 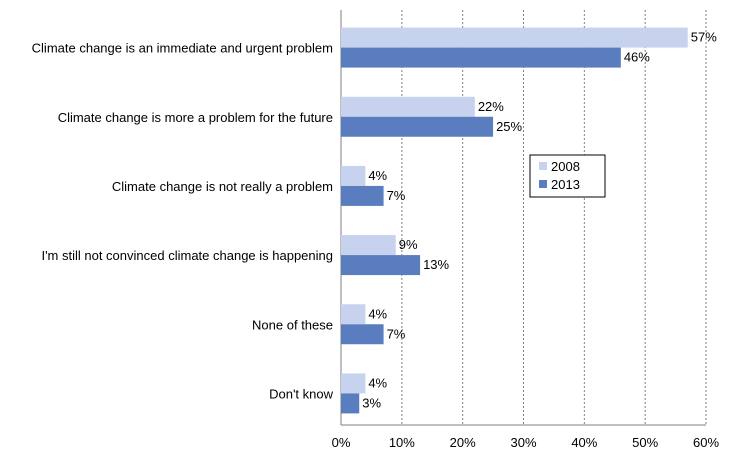 What do you see at coordinates (704, 37) in the screenshot?
I see `data-label: 57%` at bounding box center [704, 37].